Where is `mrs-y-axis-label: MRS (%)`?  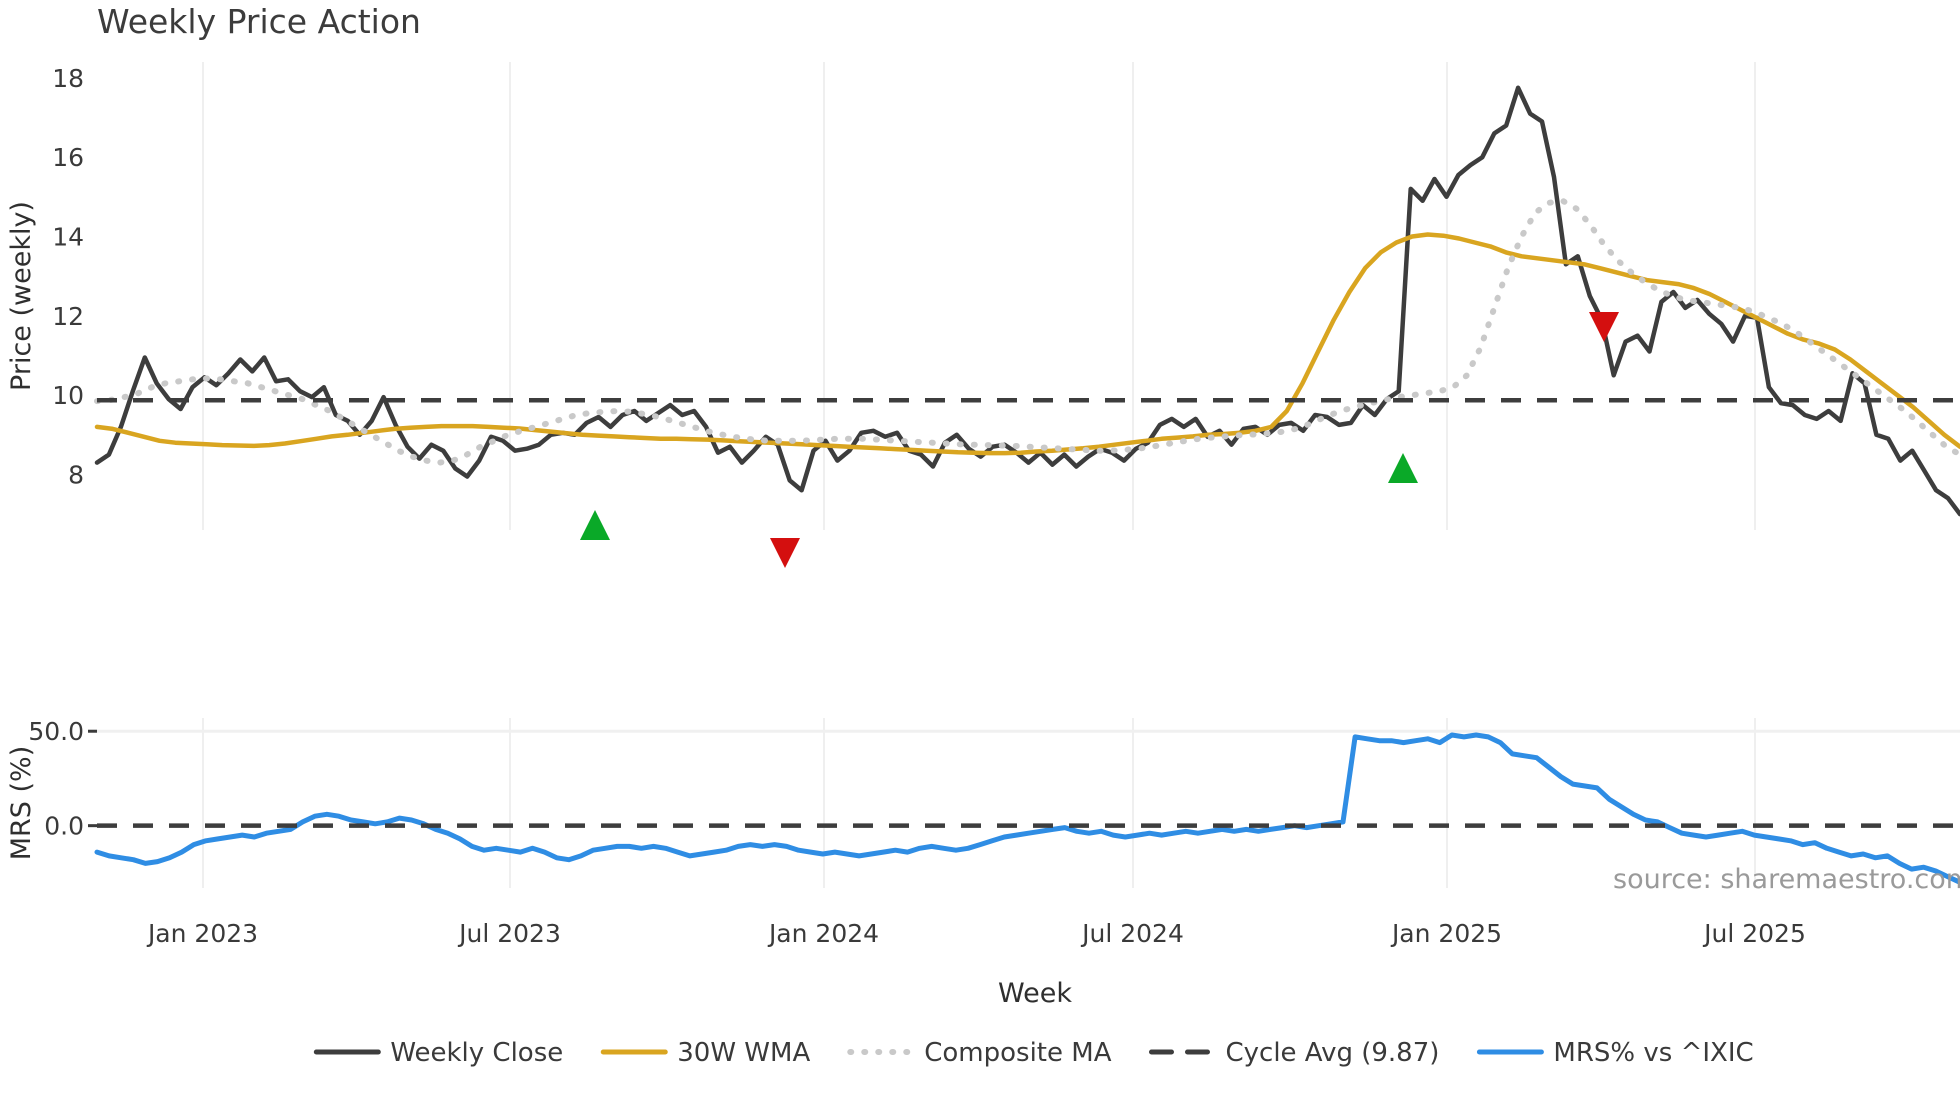 mrs-y-axis-label: MRS (%) is located at coordinates (21, 803).